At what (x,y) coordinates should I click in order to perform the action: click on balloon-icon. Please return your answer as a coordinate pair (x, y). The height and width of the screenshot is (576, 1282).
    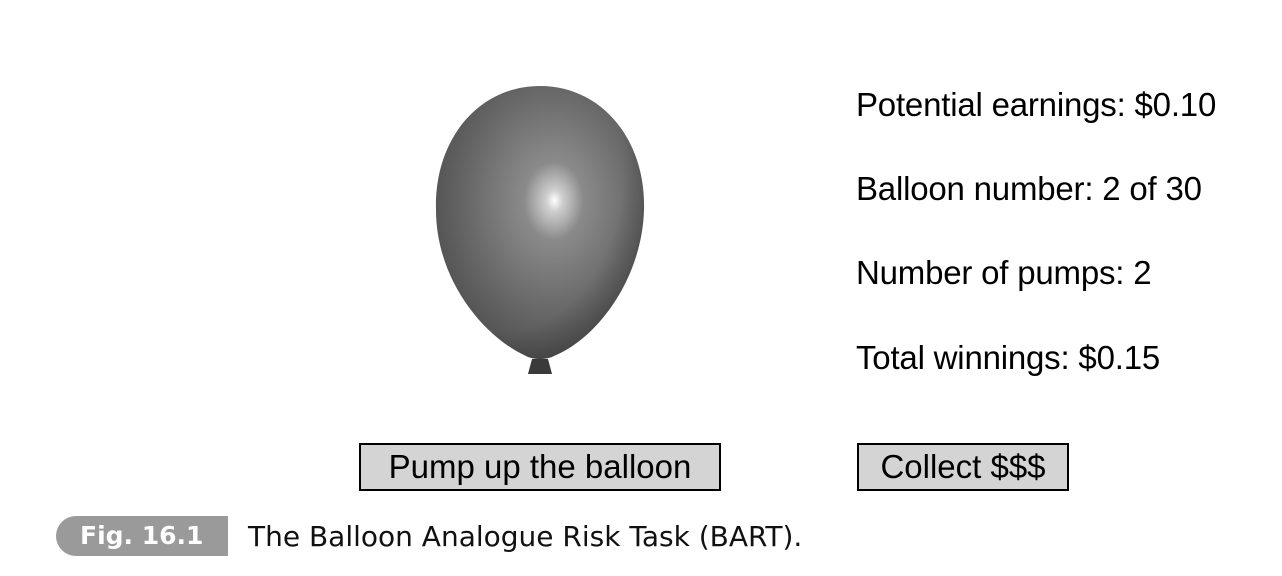
    Looking at the image, I should click on (540, 230).